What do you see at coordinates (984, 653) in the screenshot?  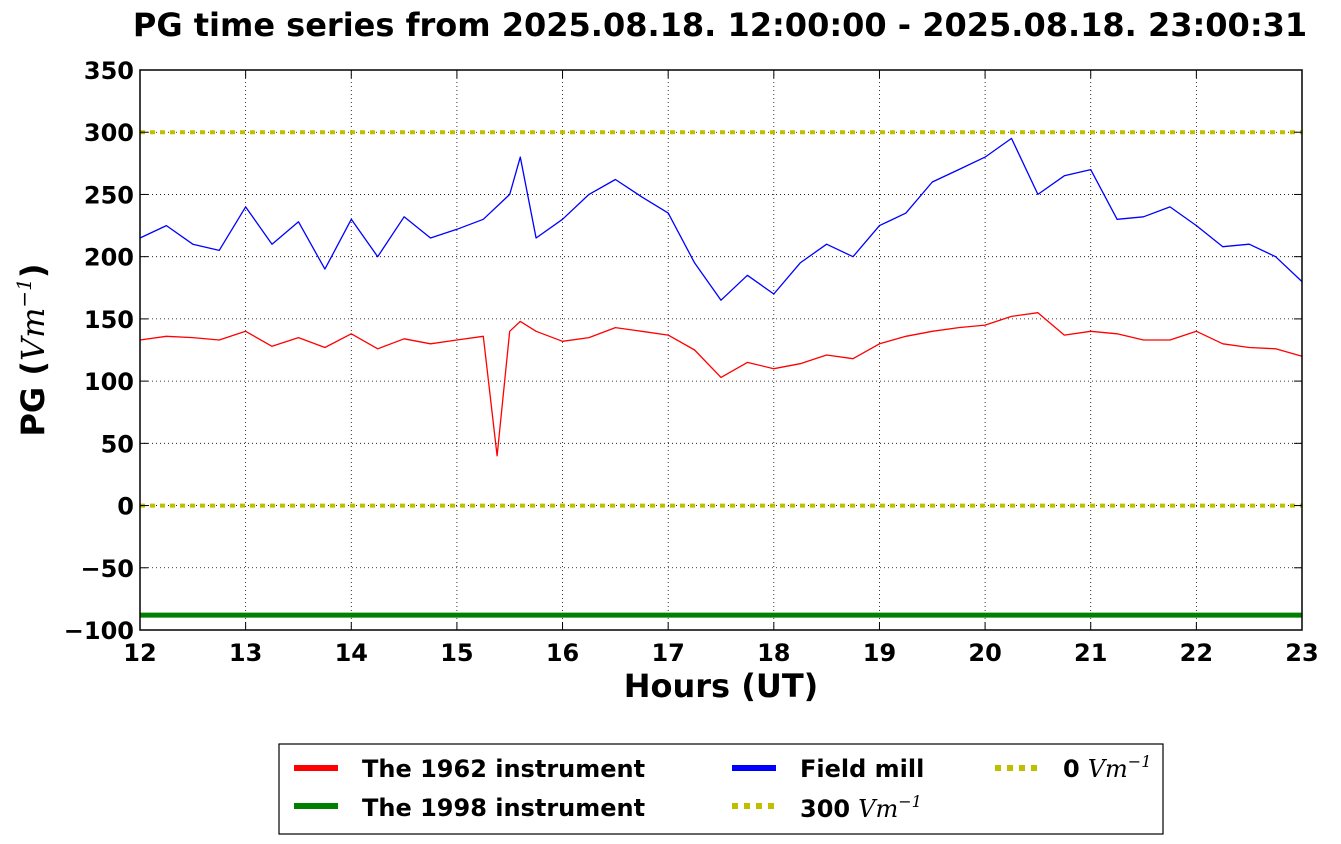 I see `x-tick-label: 20` at bounding box center [984, 653].